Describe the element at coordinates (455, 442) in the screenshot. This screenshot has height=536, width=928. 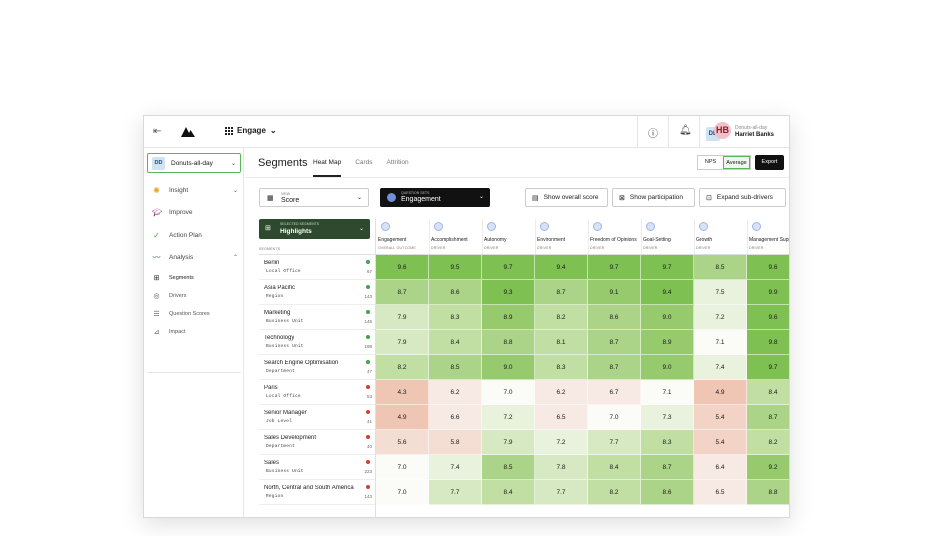
I see `heat-cell: 5.8` at that location.